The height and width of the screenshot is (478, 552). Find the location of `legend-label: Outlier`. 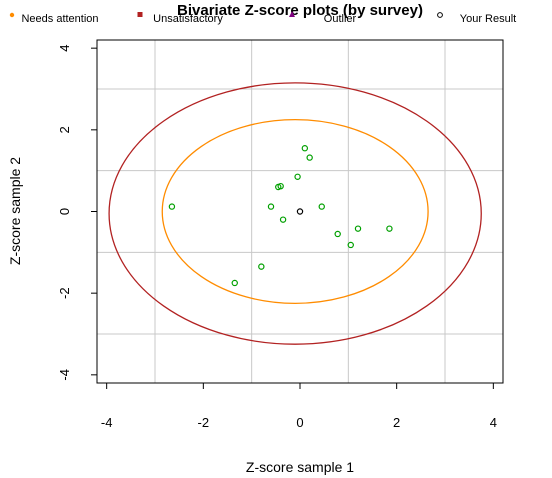

legend-label: Outlier is located at coordinates (340, 19).